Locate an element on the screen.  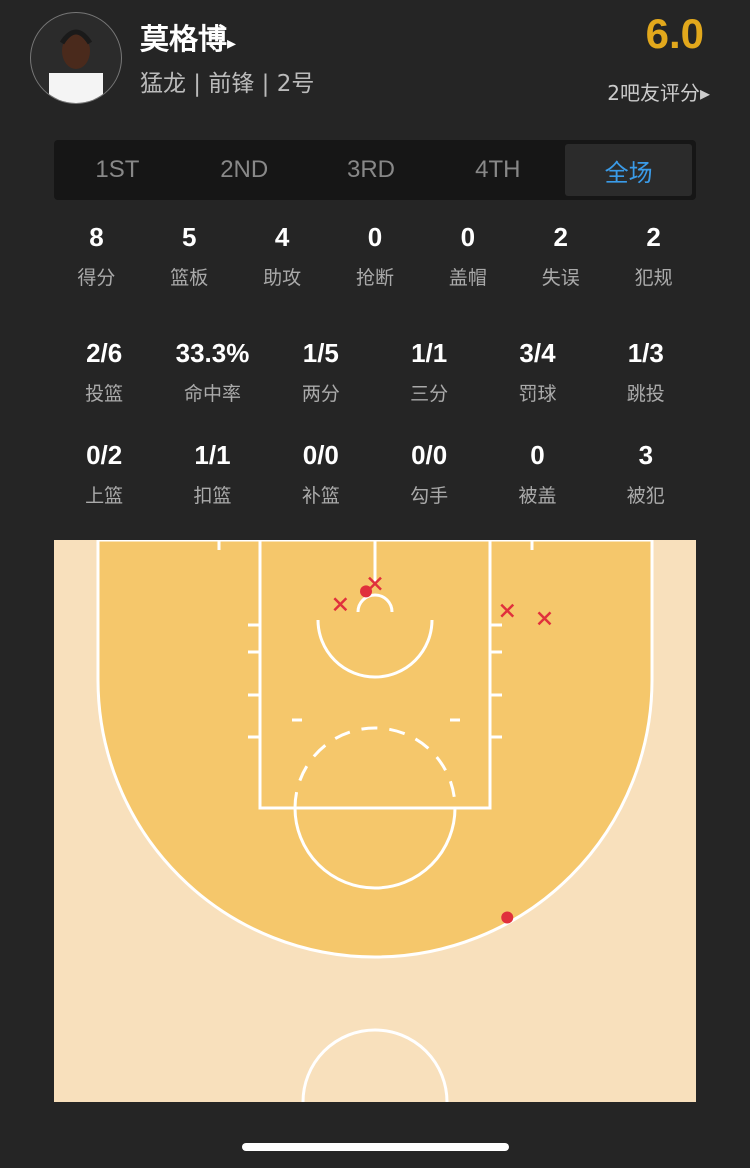
stat-label: 命中率 is located at coordinates (212, 394).